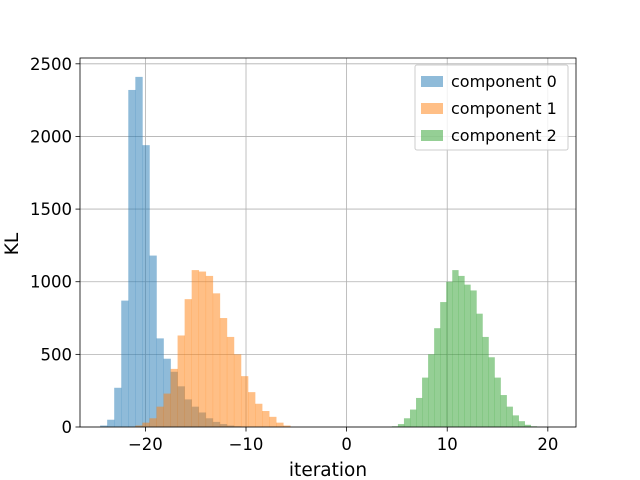 This screenshot has width=640, height=480. Describe the element at coordinates (547, 444) in the screenshot. I see `x-tick-label: 20` at that location.